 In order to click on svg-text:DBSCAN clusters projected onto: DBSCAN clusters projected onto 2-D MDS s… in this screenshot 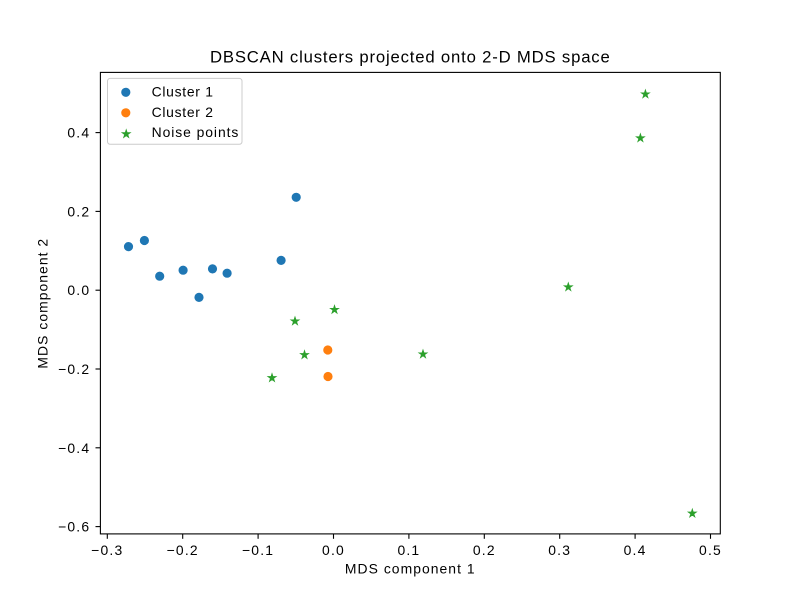, I will do `click(410, 57)`.